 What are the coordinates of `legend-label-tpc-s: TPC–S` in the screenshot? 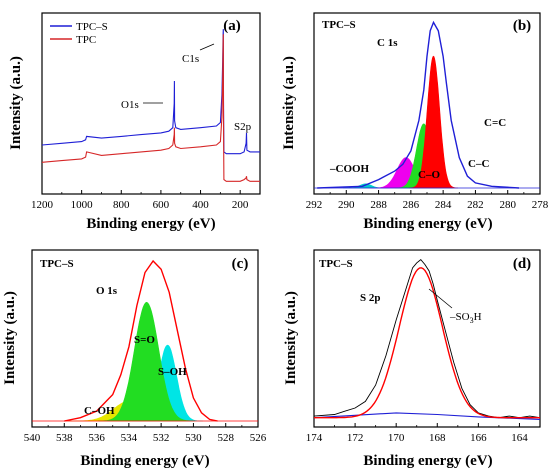 It's located at (92, 27).